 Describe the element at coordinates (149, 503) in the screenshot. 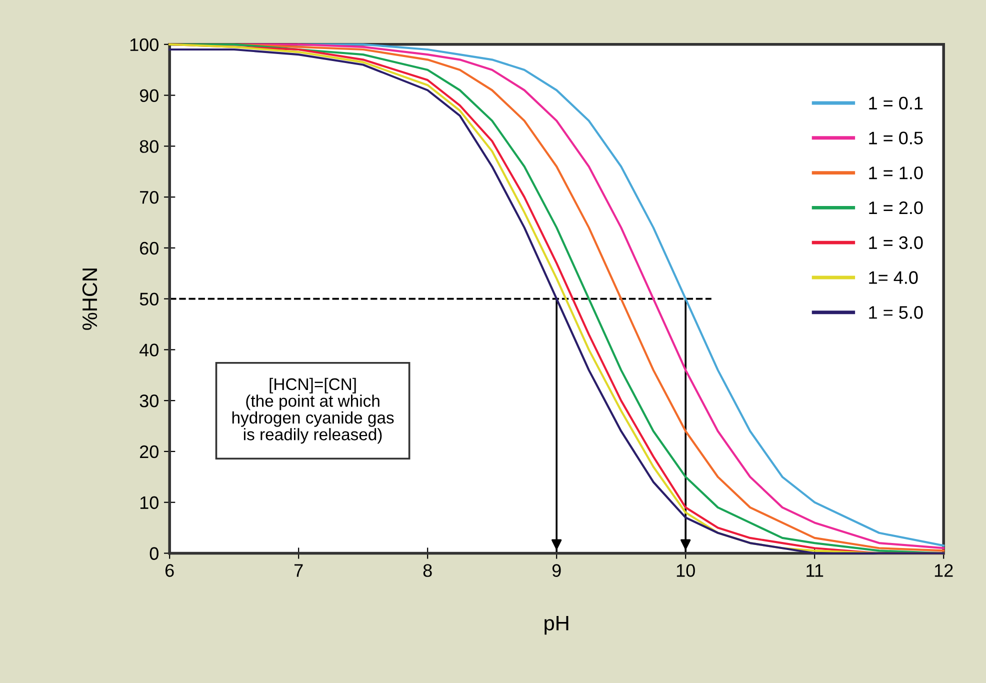

I see `y-tick-label: 10` at that location.